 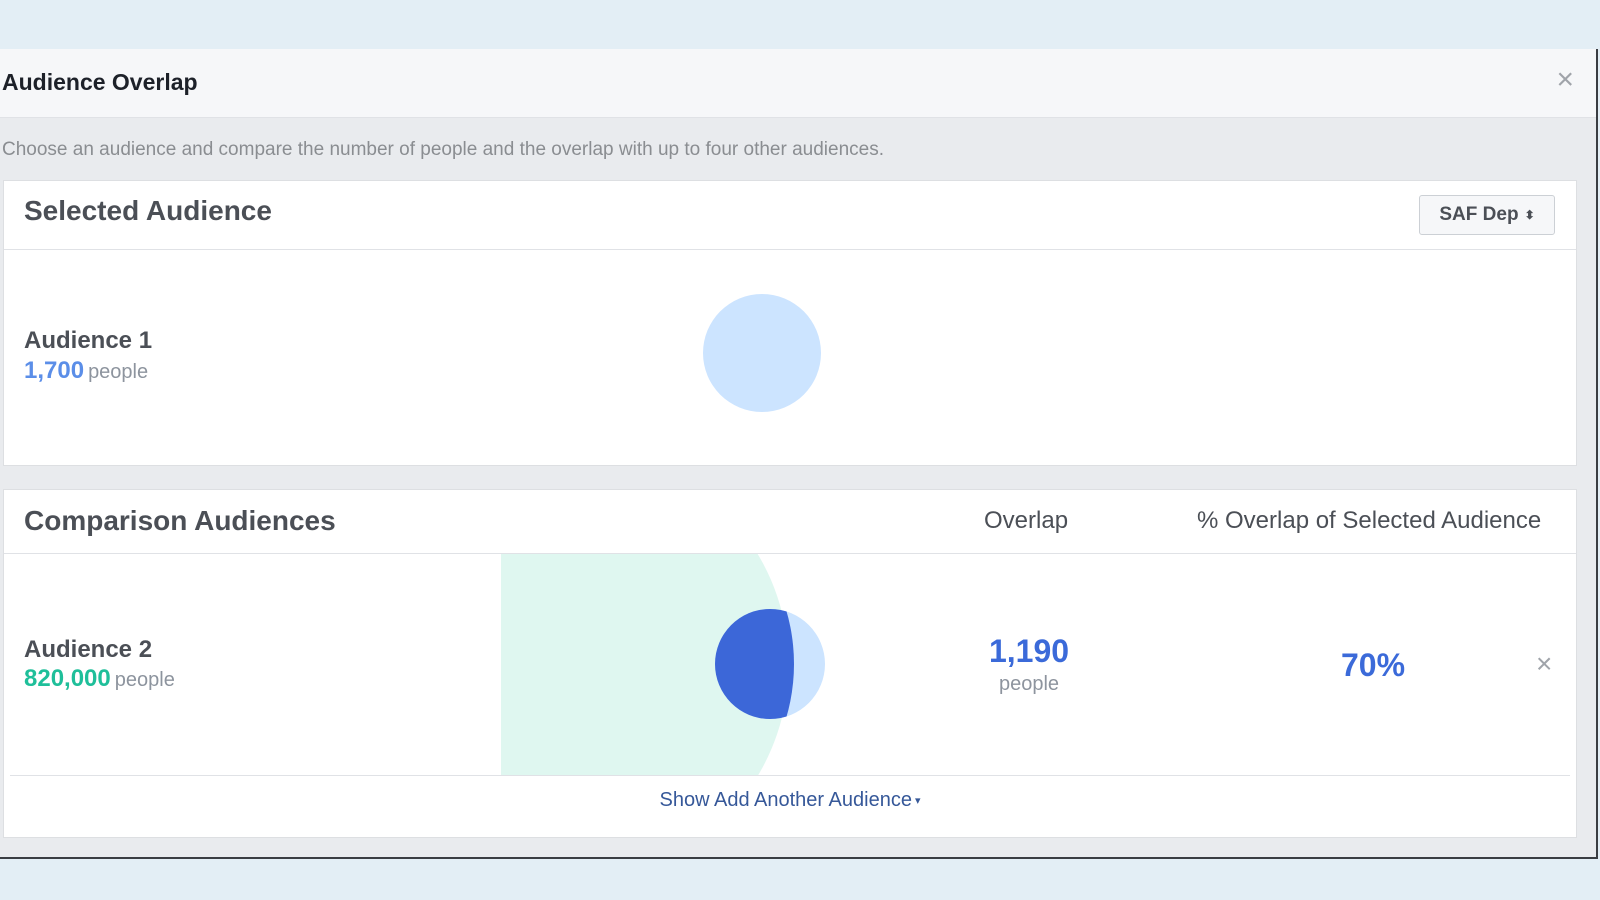 I want to click on audience-1-people-label: people, so click(x=118, y=372).